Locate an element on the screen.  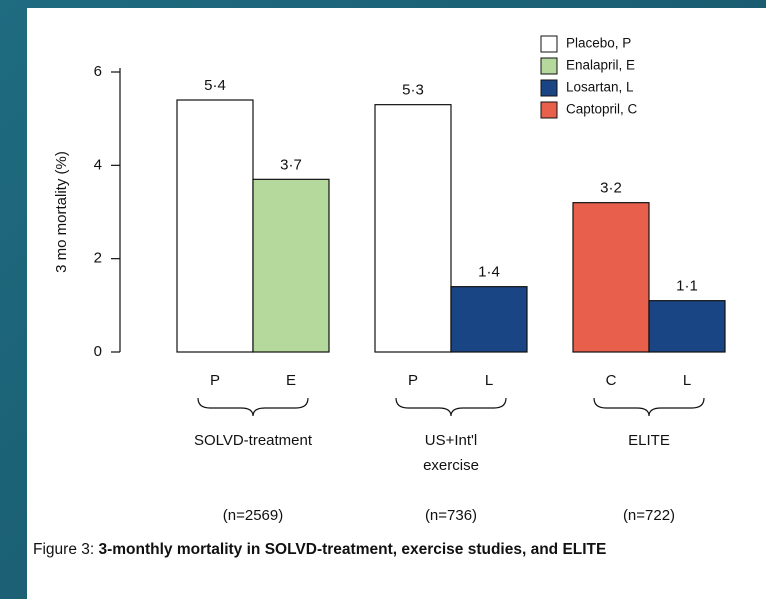
value-label: 1·1 is located at coordinates (687, 286).